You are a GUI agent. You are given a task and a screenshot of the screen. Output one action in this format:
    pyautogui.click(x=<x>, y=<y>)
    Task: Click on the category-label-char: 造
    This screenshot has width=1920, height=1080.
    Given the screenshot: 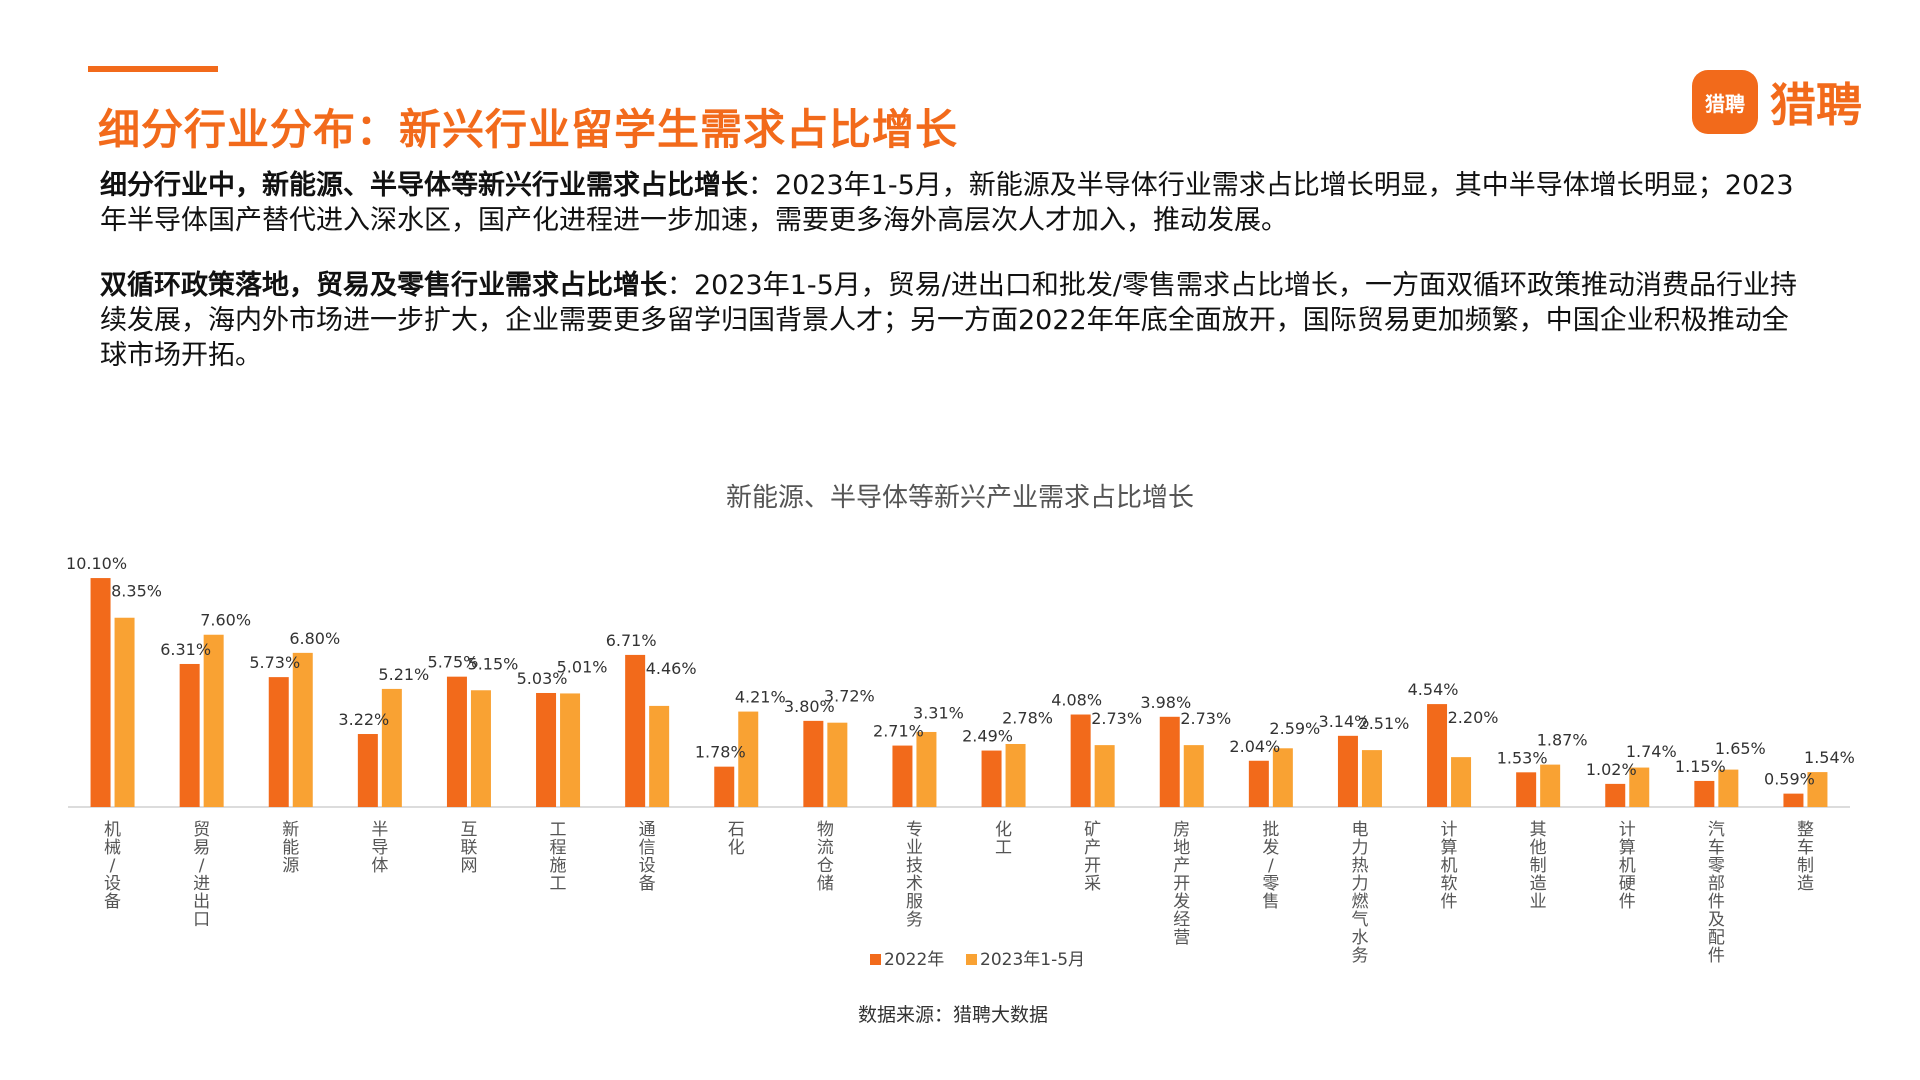 What is the action you would take?
    pyautogui.click(x=1538, y=884)
    